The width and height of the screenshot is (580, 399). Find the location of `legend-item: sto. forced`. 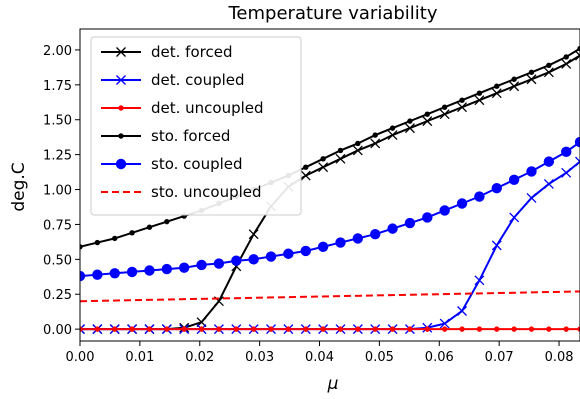

legend-item: sto. forced is located at coordinates (165, 136).